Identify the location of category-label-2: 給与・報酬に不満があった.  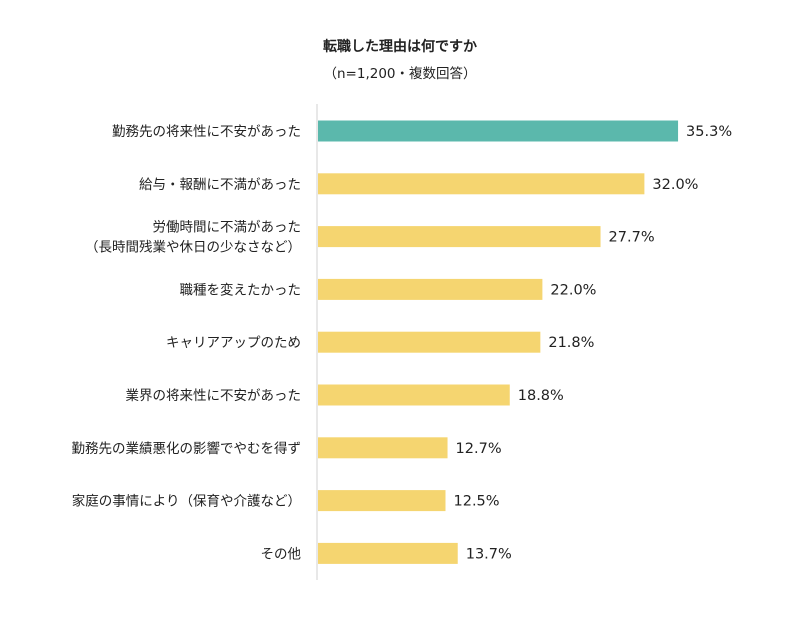
(220, 185).